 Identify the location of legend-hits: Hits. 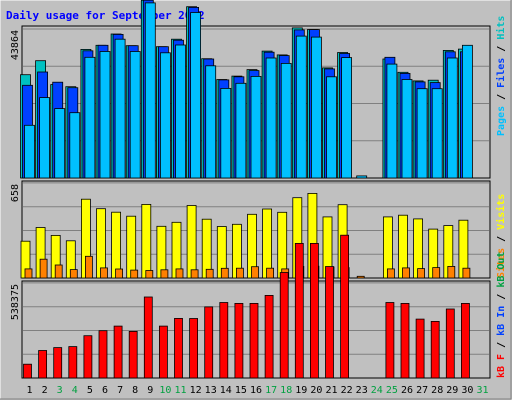
(501, 28).